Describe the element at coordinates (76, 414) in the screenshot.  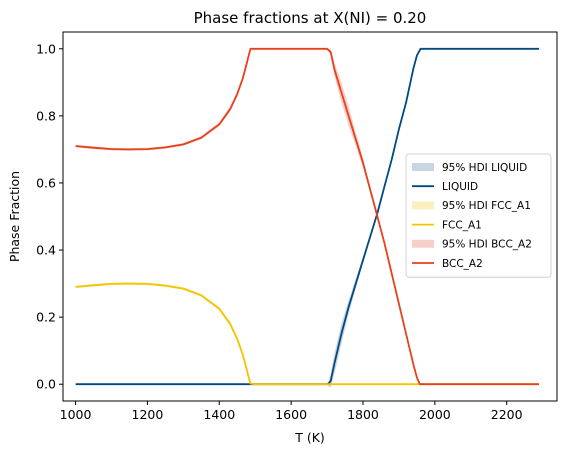
I see `x-tick-label: 1000` at that location.